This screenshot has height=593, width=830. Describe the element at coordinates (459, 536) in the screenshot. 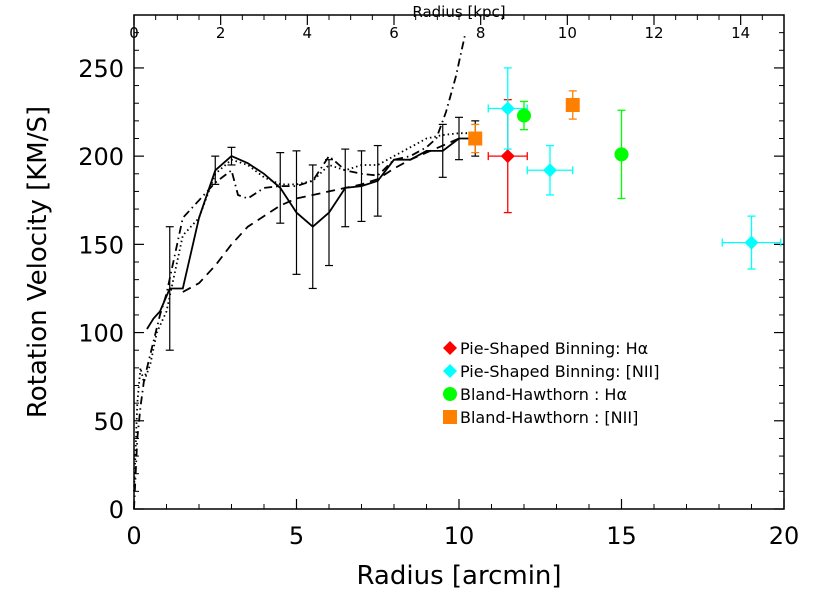

I see `x-tick-label: 10` at that location.